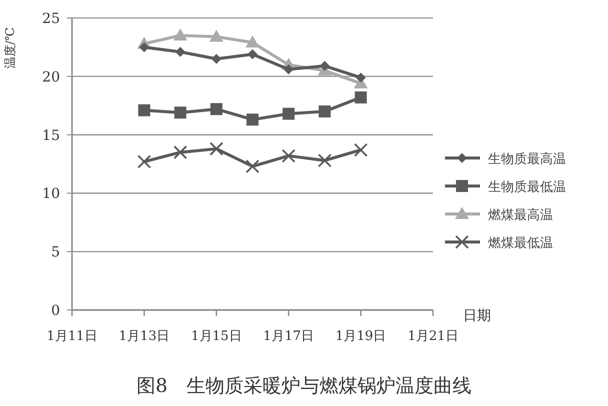 This screenshot has height=406, width=608. What do you see at coordinates (51, 194) in the screenshot?
I see `y-tick-label: 10` at bounding box center [51, 194].